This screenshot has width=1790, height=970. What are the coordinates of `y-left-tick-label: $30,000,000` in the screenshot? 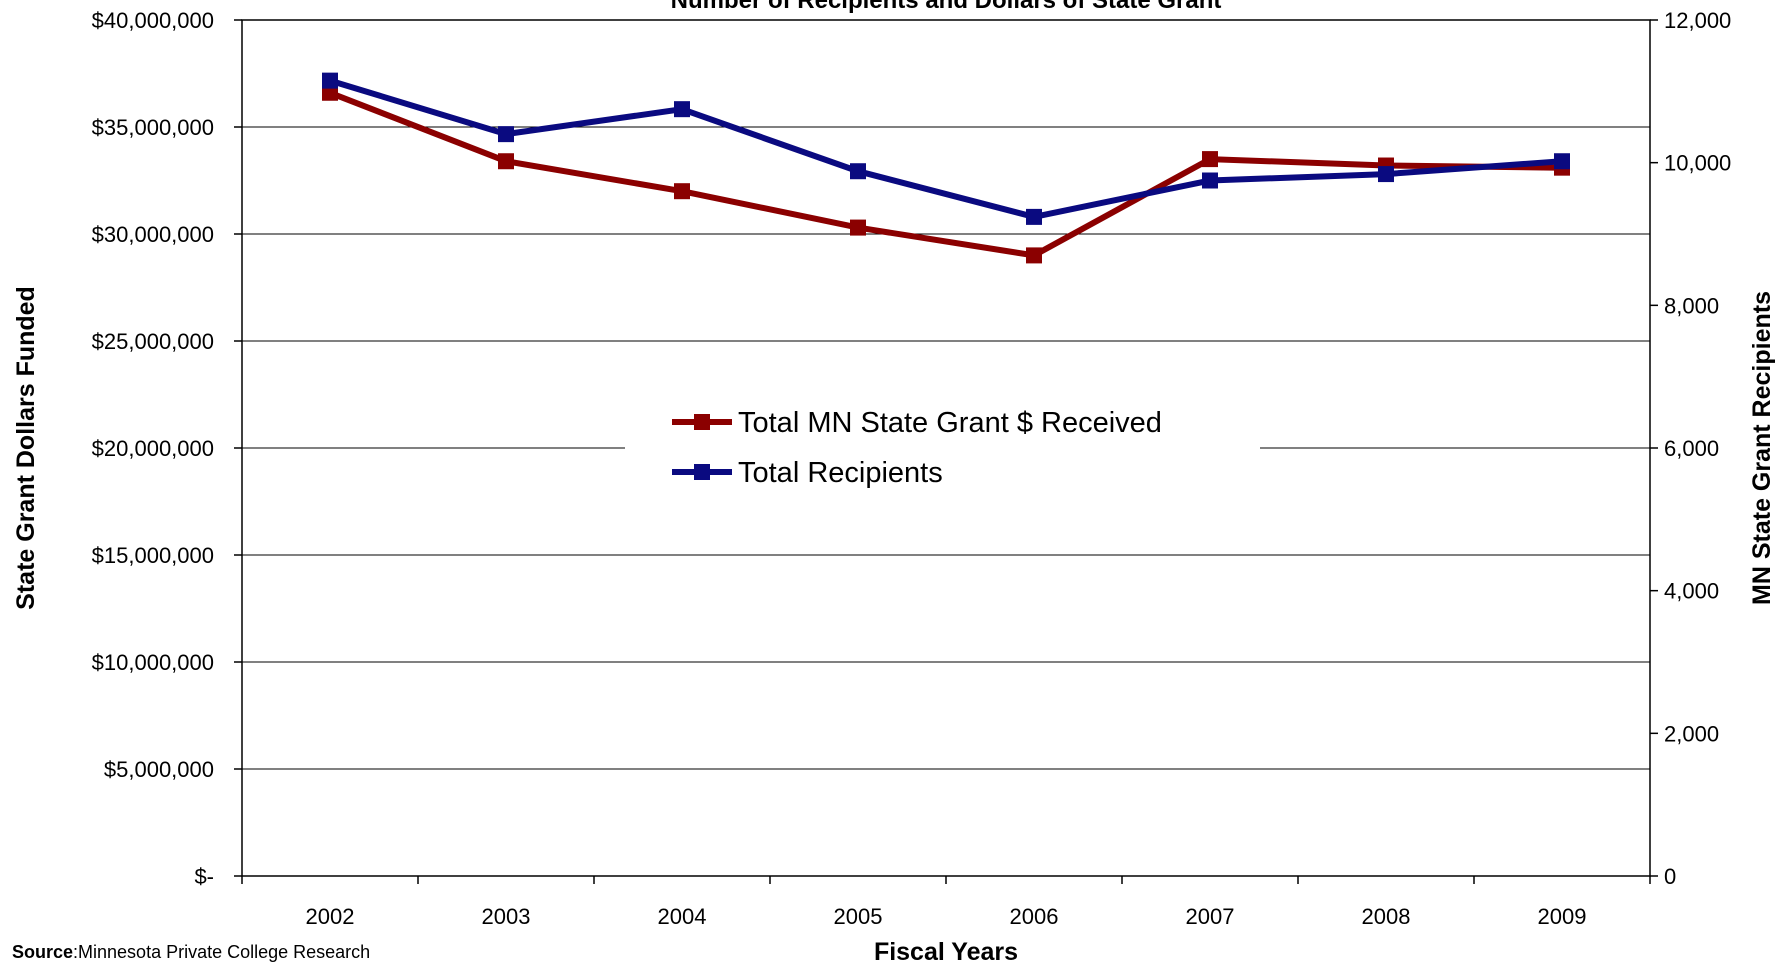 It's located at (153, 234).